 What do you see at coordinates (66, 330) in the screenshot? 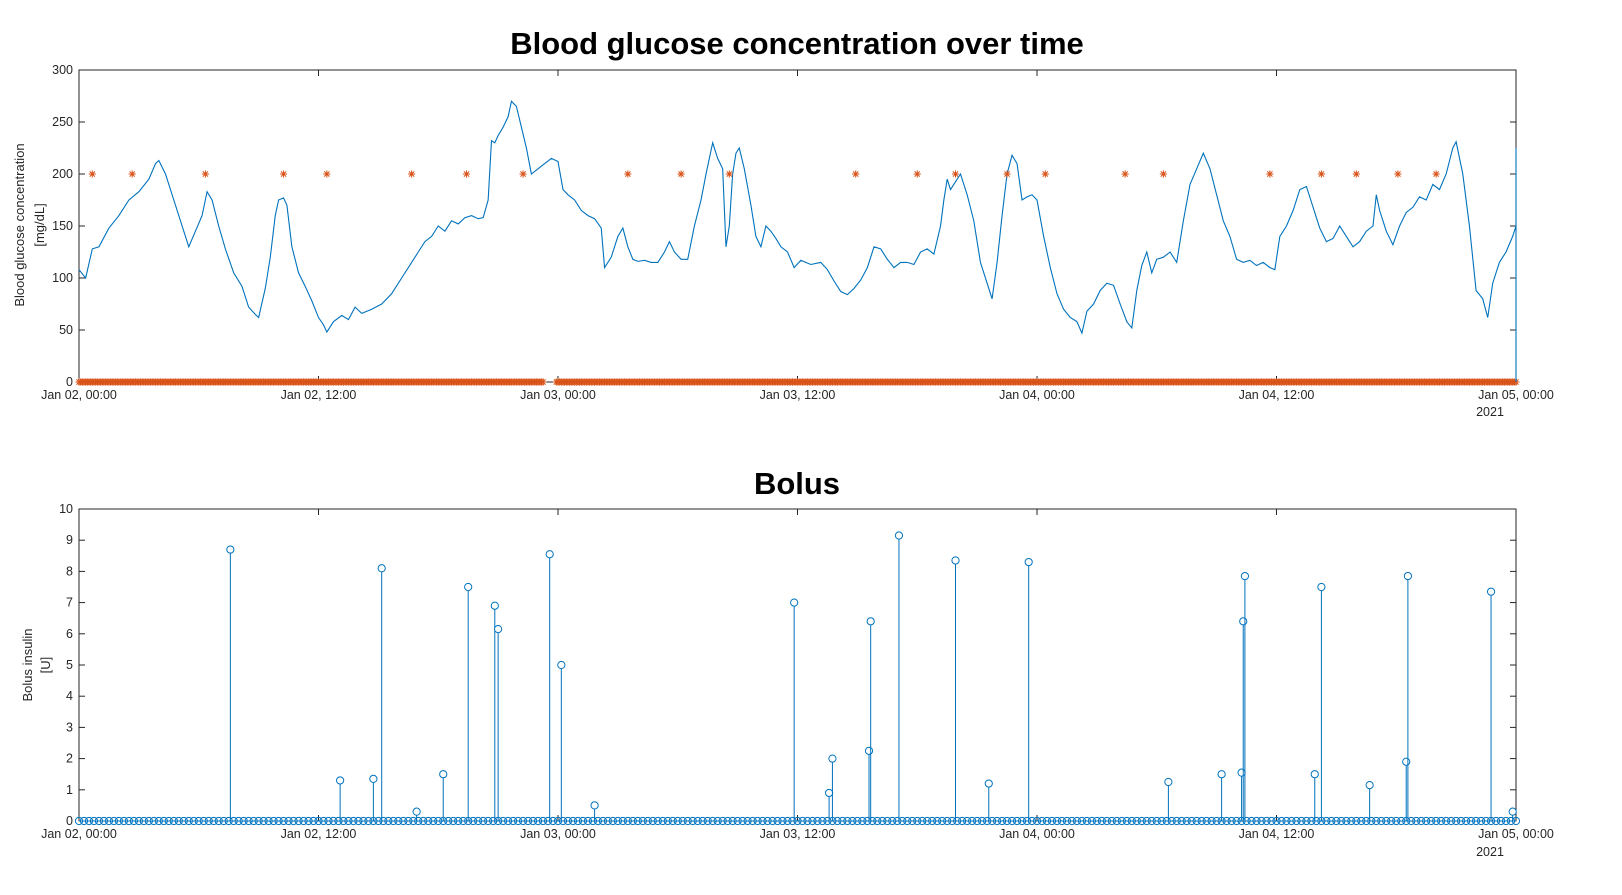
I see `y-tick-label: 50` at bounding box center [66, 330].